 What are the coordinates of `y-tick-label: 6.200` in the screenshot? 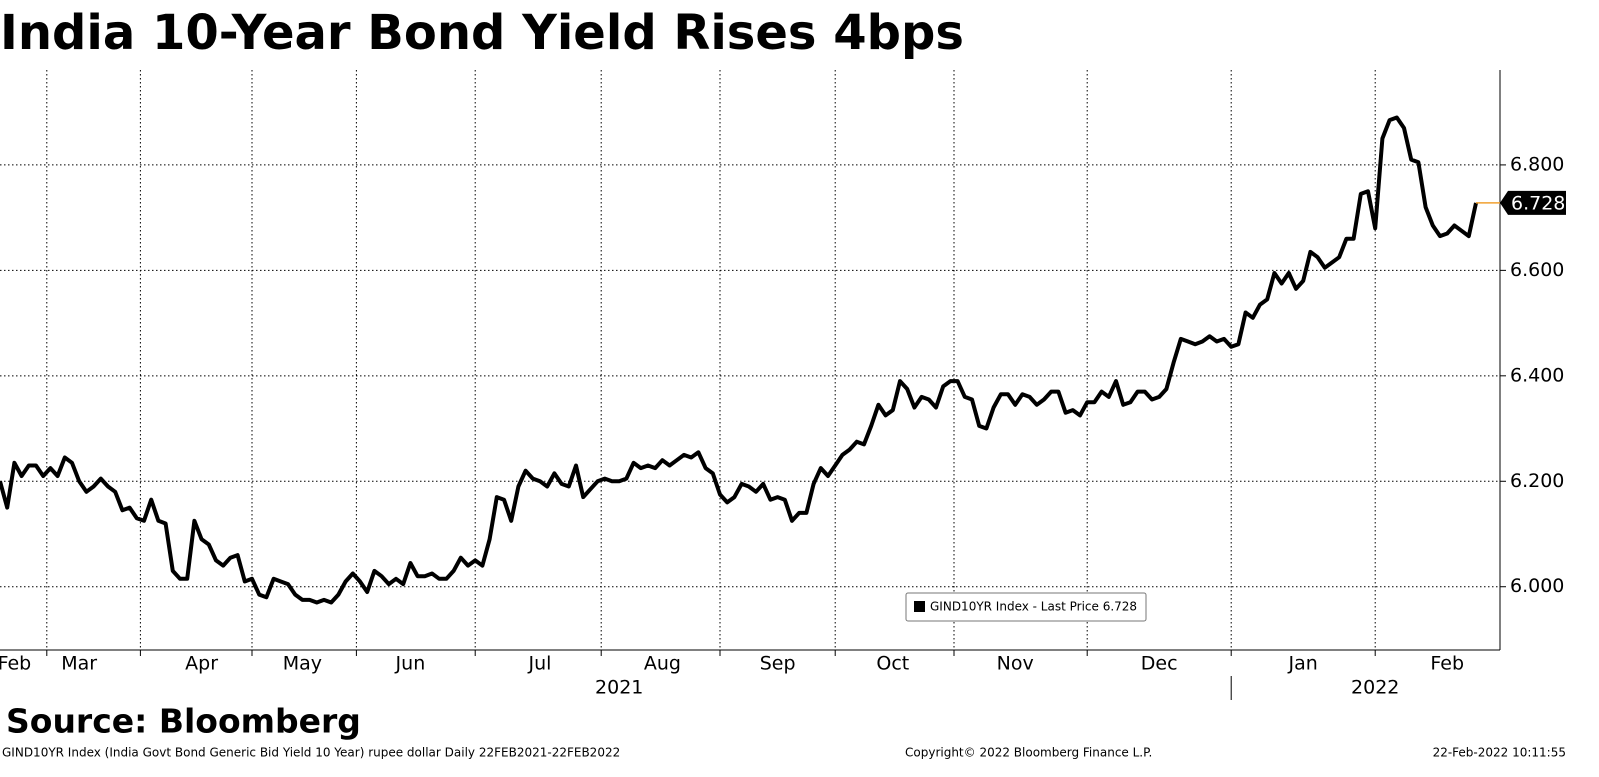 It's located at (1537, 481).